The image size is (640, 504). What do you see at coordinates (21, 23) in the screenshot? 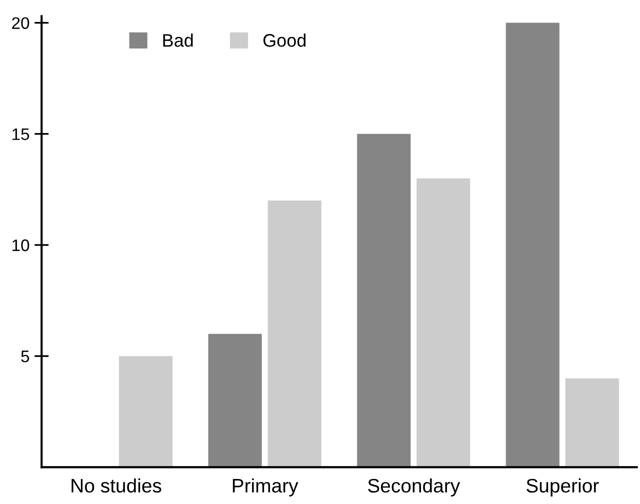
I see `y-tick-label: 20` at bounding box center [21, 23].